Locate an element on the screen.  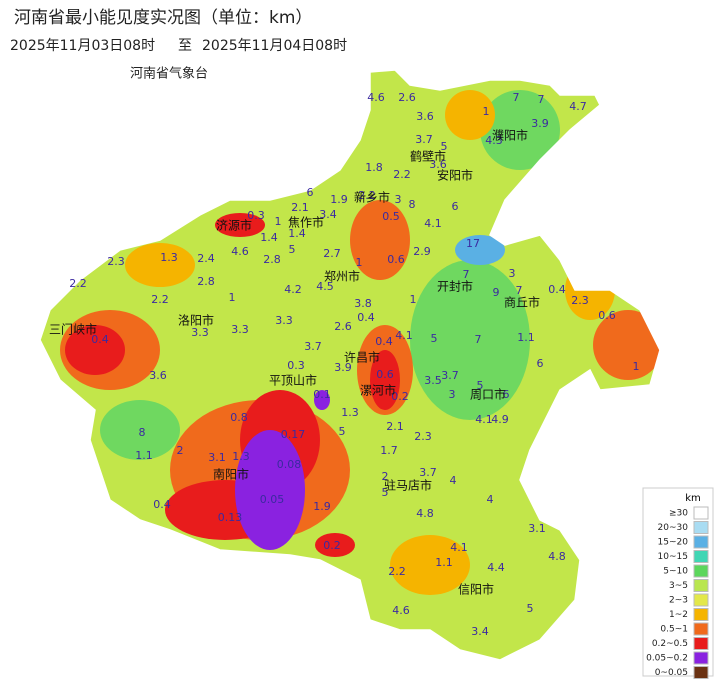
city-name: 信阳市 is located at coordinates (476, 589).